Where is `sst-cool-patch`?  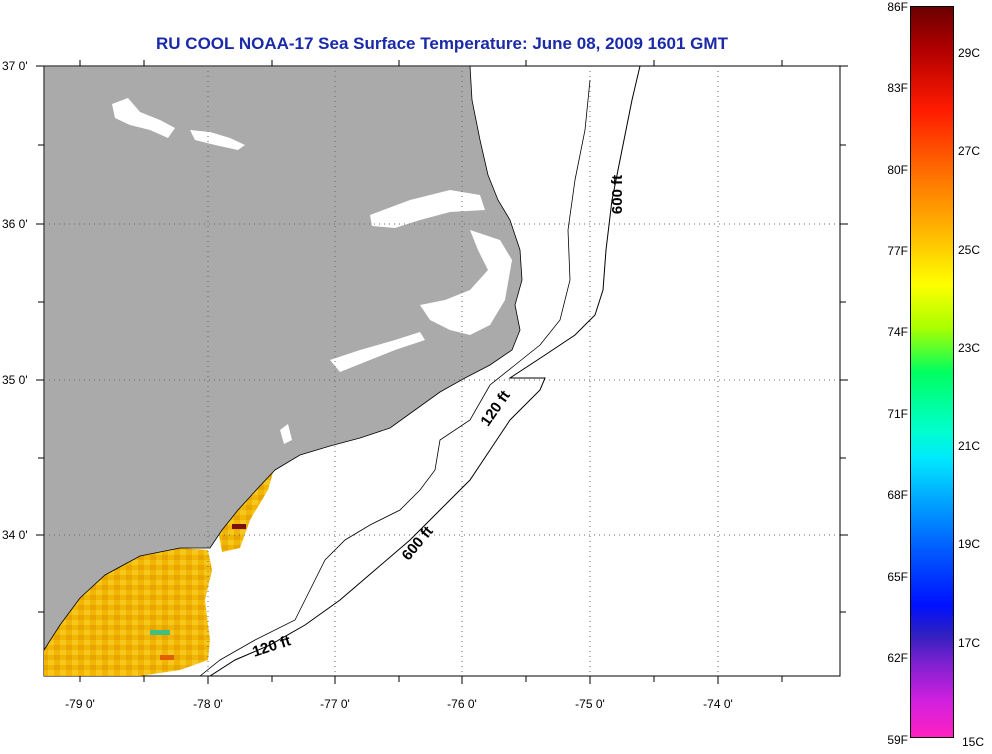 sst-cool-patch is located at coordinates (160, 632).